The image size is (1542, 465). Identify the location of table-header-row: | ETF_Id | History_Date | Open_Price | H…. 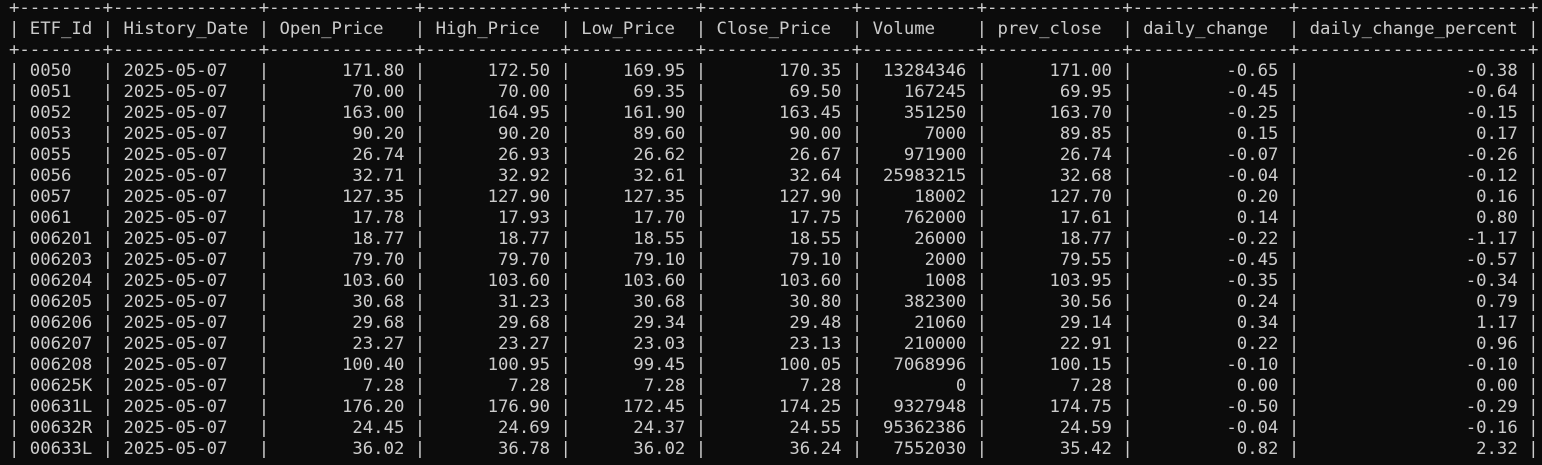
(774, 29).